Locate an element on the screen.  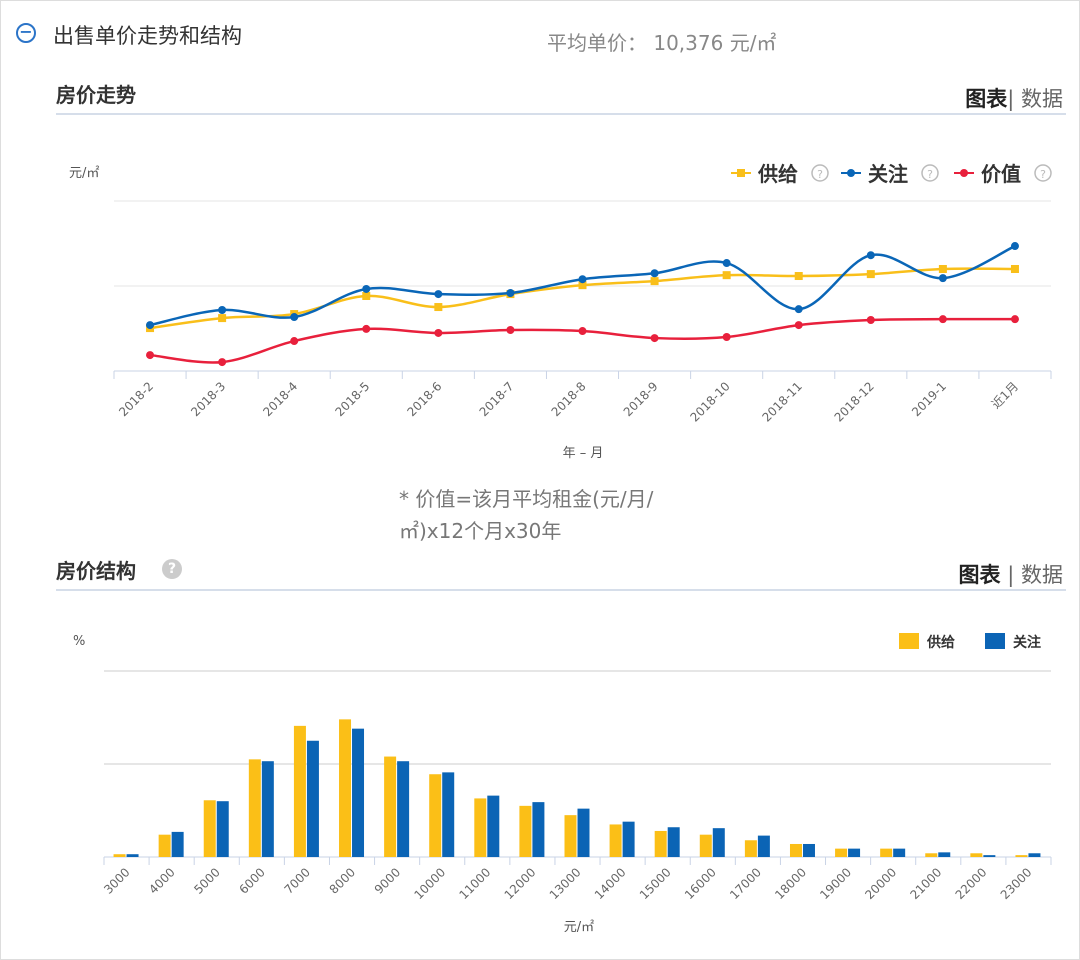
x-tick-label: 2018-8 is located at coordinates (569, 399).